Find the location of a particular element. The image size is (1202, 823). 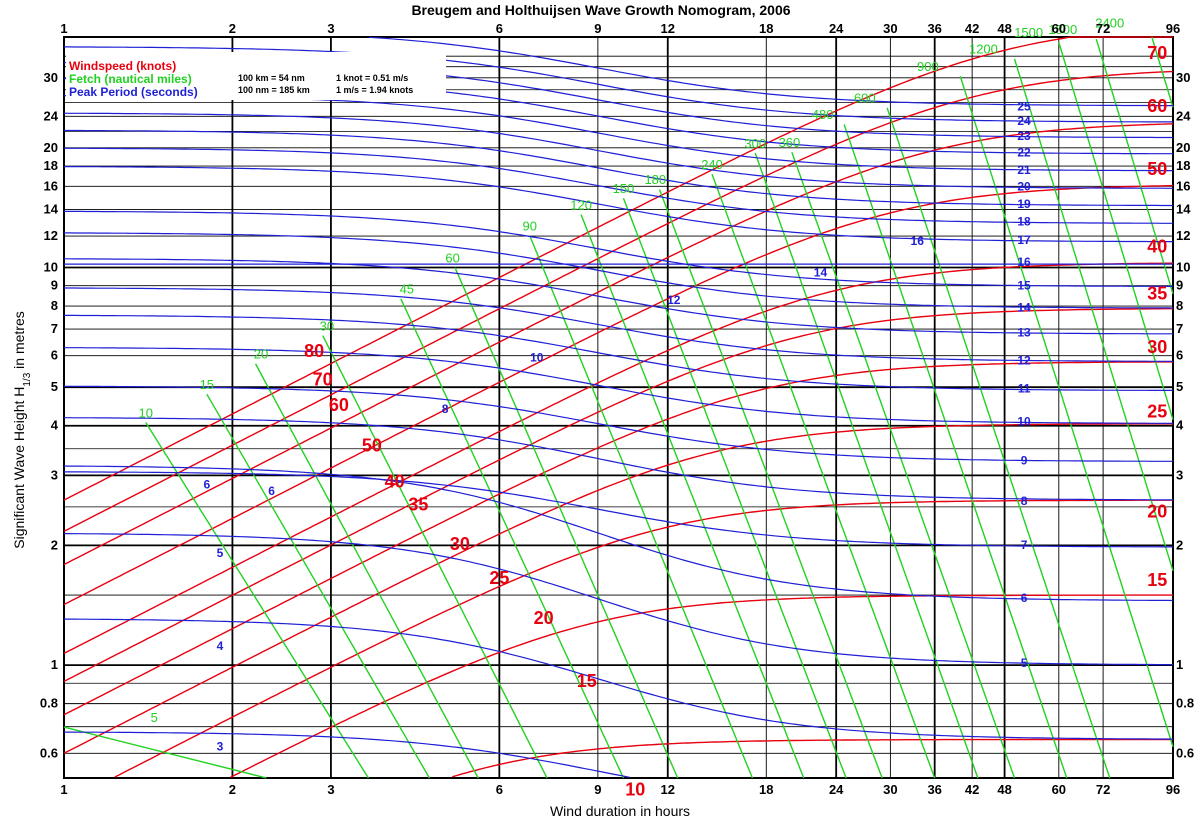

x-tick-label-bottom: 6 is located at coordinates (499, 789).